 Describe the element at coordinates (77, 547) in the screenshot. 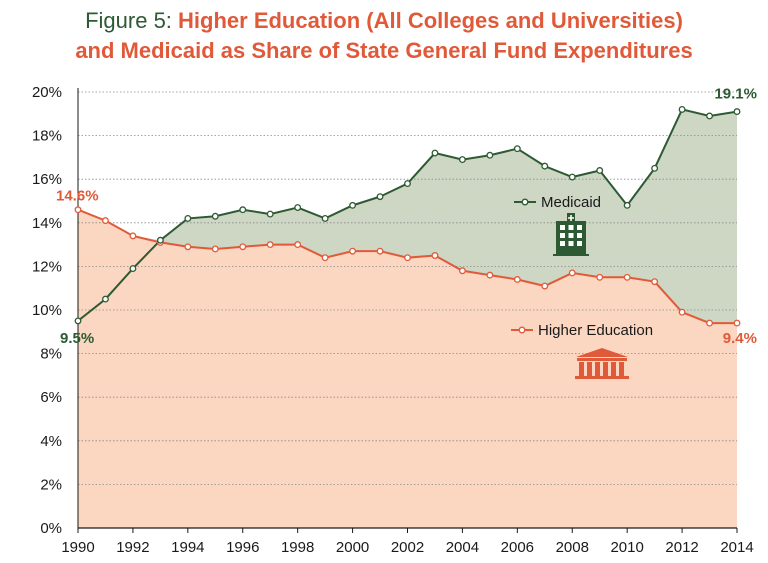

I see `x-tick-label: 1990` at that location.